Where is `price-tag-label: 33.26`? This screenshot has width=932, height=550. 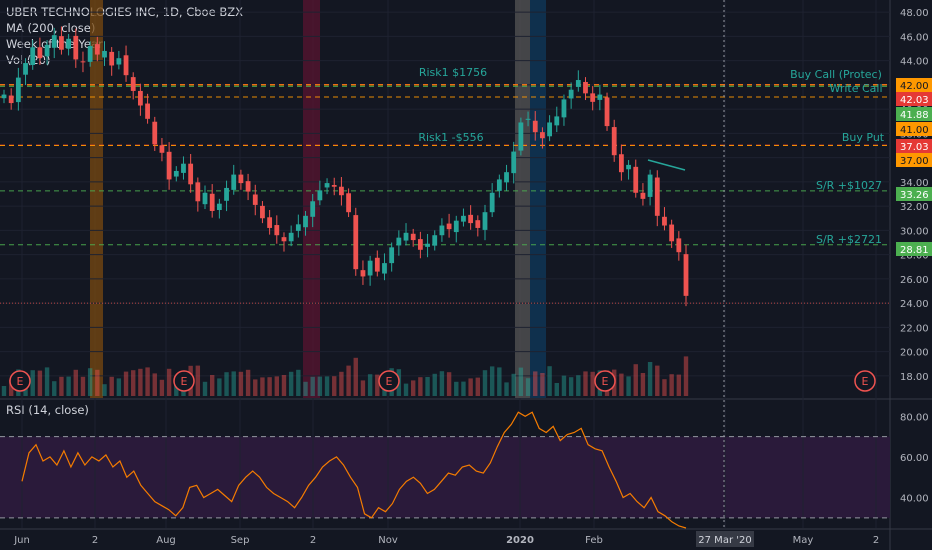
price-tag-label: 33.26 is located at coordinates (914, 195).